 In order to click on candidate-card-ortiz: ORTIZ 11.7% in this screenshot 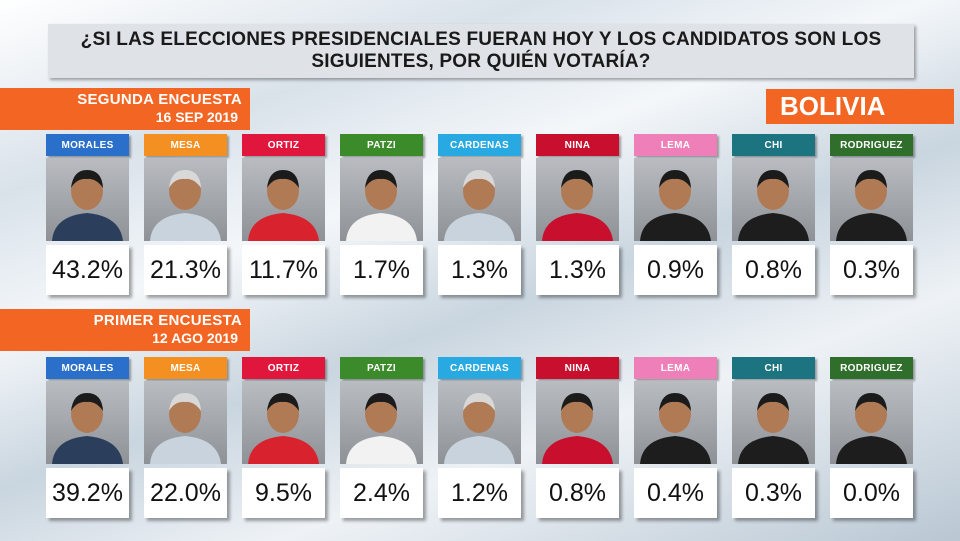, I will do `click(283, 215)`.